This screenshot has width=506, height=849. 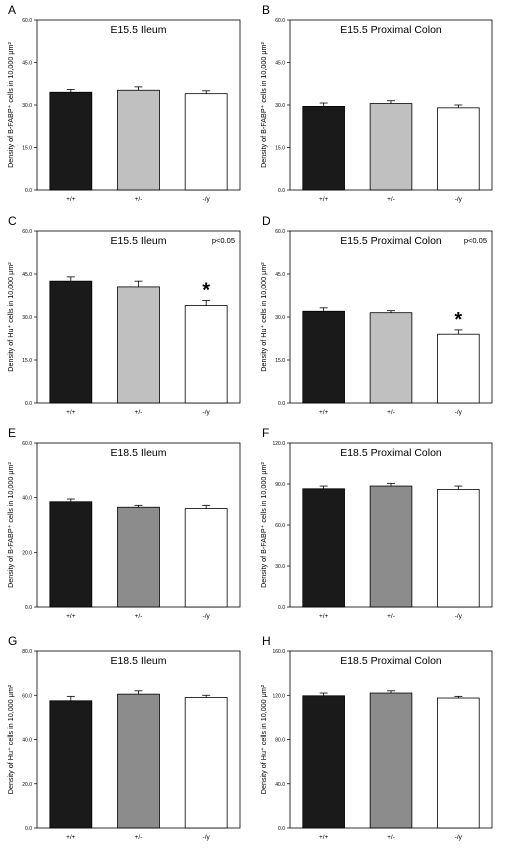 I want to click on y-tick-label: 90.0, so click(x=280, y=485).